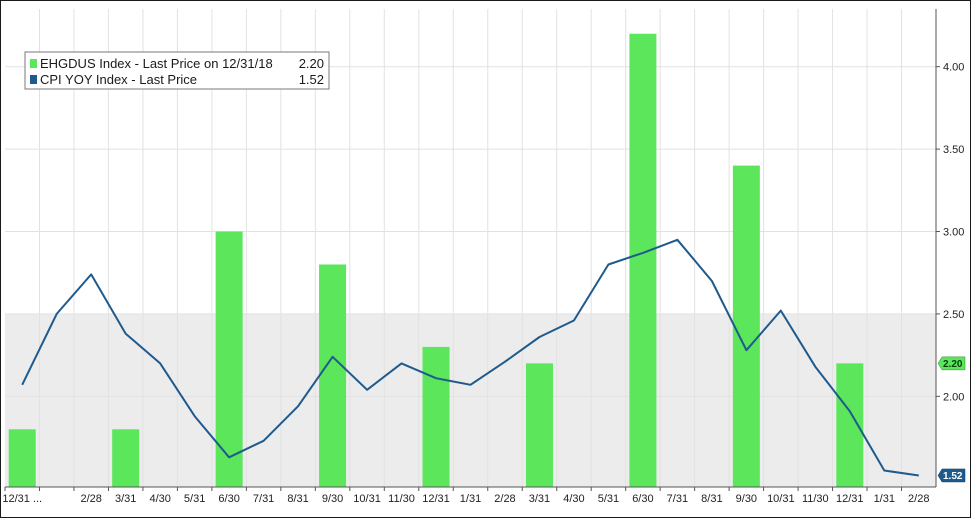 The image size is (973, 520). What do you see at coordinates (953, 233) in the screenshot?
I see `y-tick-label: 3.00` at bounding box center [953, 233].